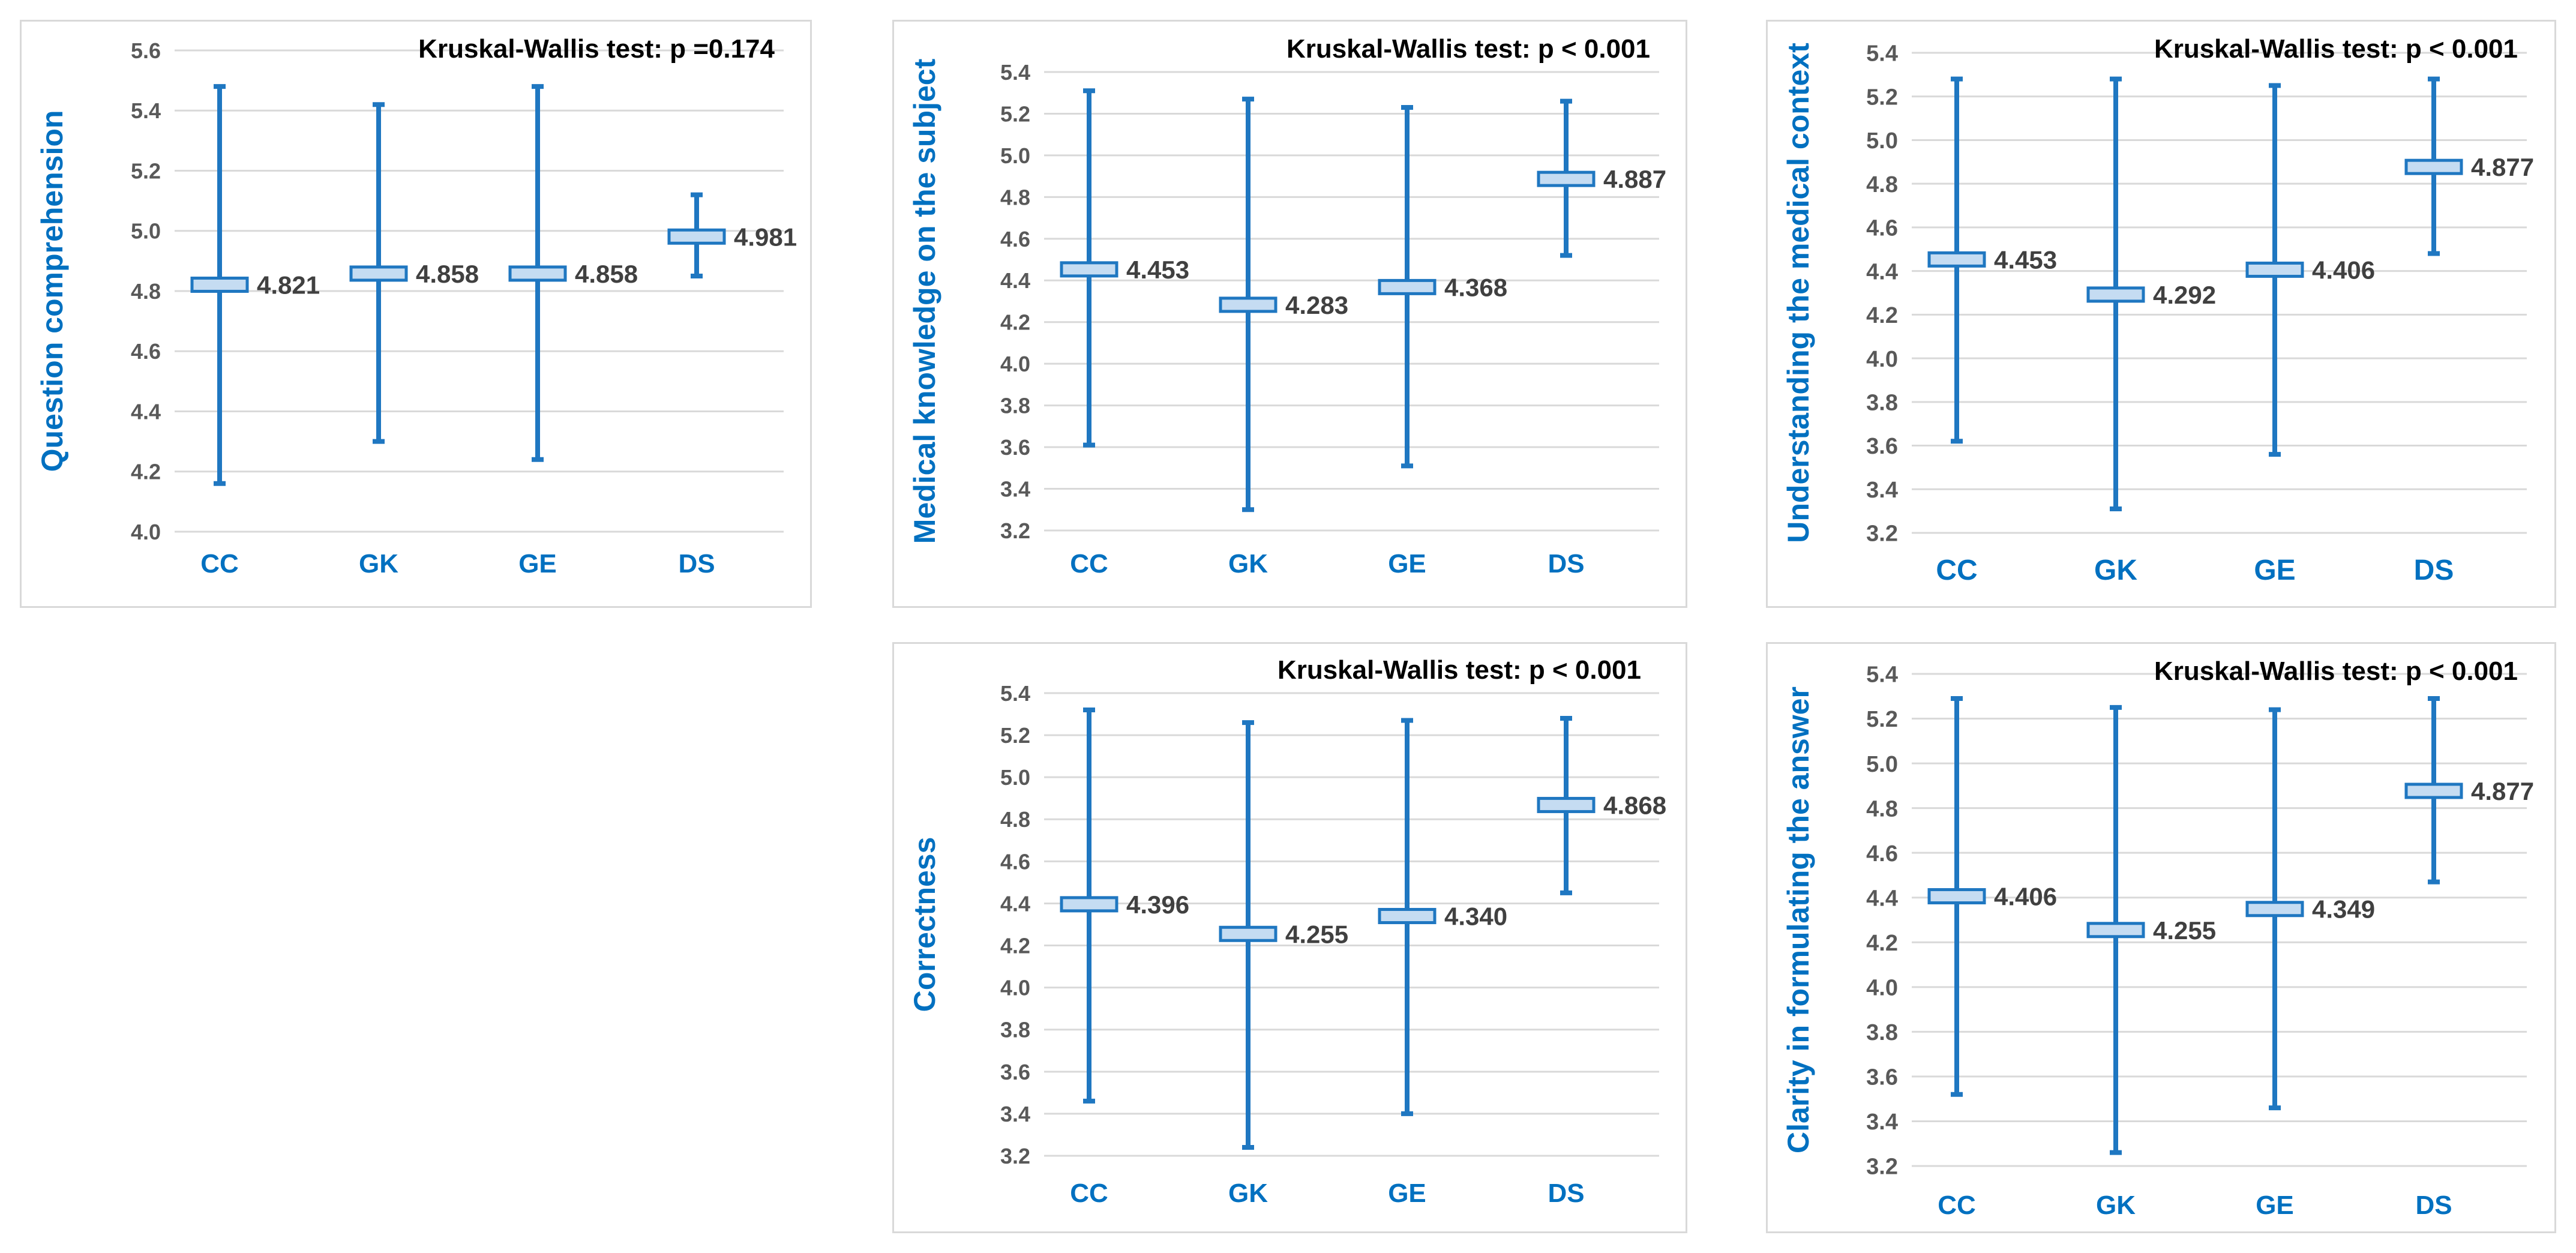  What do you see at coordinates (1475, 287) in the screenshot?
I see `mean-value-label: 4.368` at bounding box center [1475, 287].